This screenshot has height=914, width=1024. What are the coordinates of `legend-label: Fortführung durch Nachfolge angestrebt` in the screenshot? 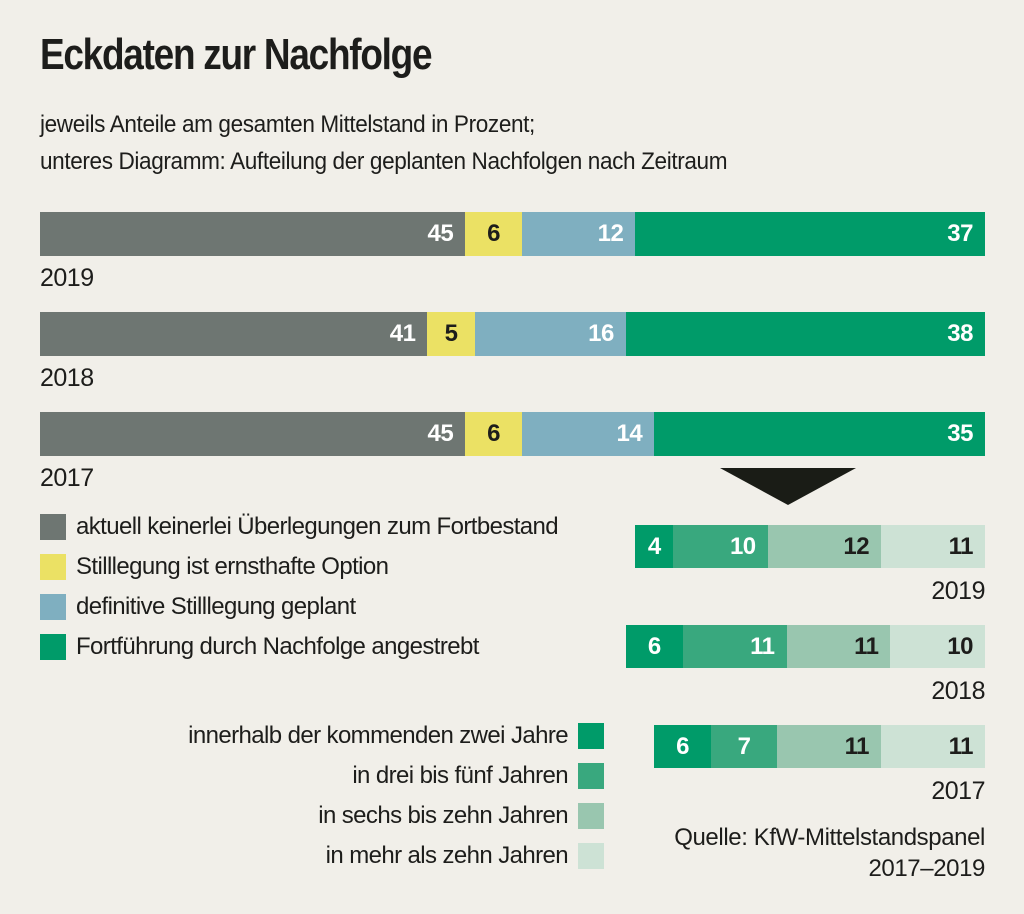 It's located at (277, 646).